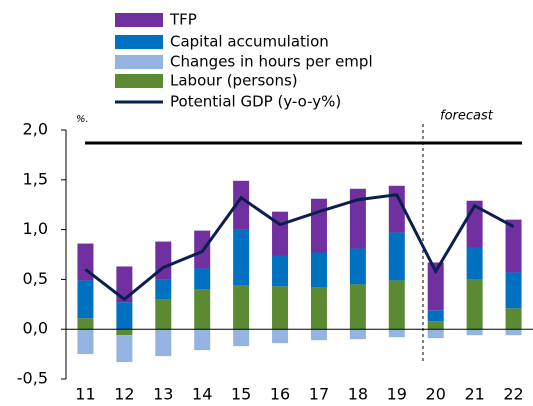 This screenshot has width=533, height=406. I want to click on x-tick-label: 20, so click(436, 394).